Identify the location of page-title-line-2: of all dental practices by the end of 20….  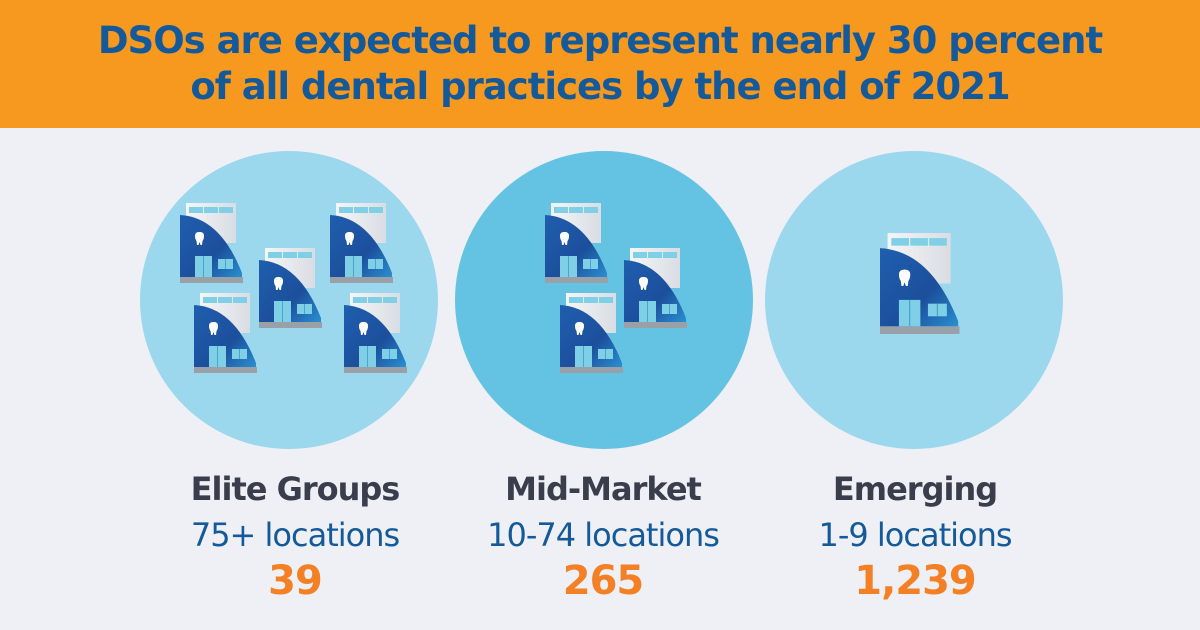
(600, 86).